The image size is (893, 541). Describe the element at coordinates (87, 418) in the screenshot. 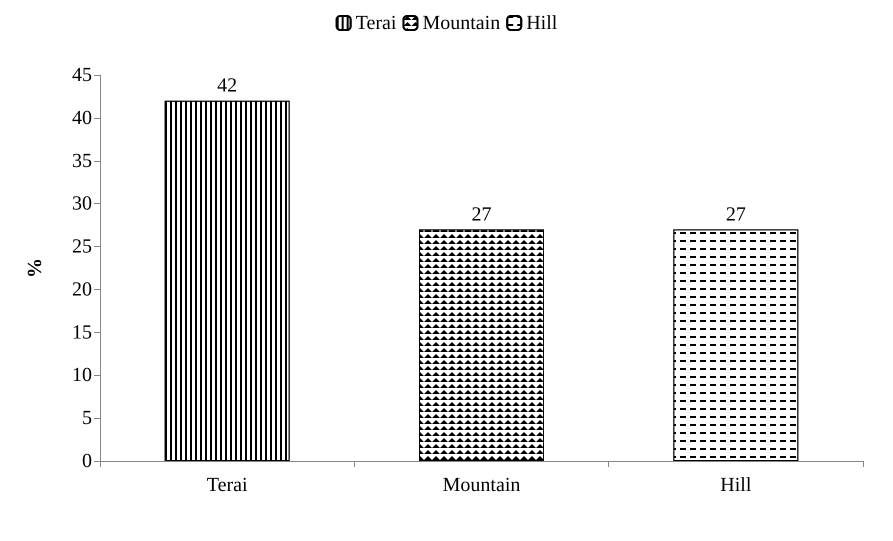

I see `y-tick-label: 5` at that location.